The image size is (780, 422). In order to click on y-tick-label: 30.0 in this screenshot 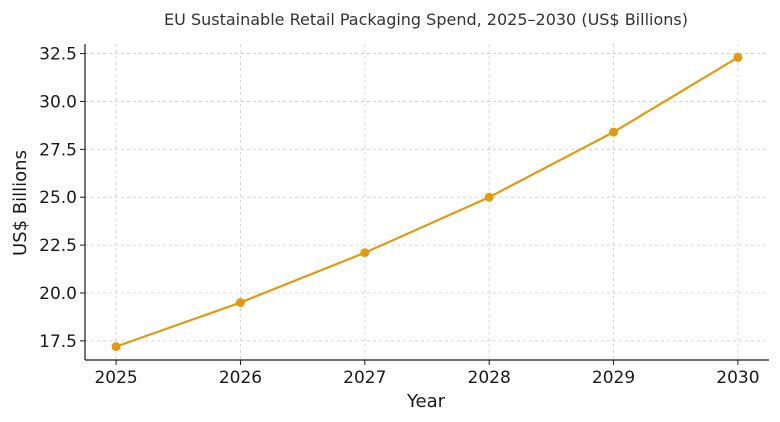, I will do `click(58, 102)`.